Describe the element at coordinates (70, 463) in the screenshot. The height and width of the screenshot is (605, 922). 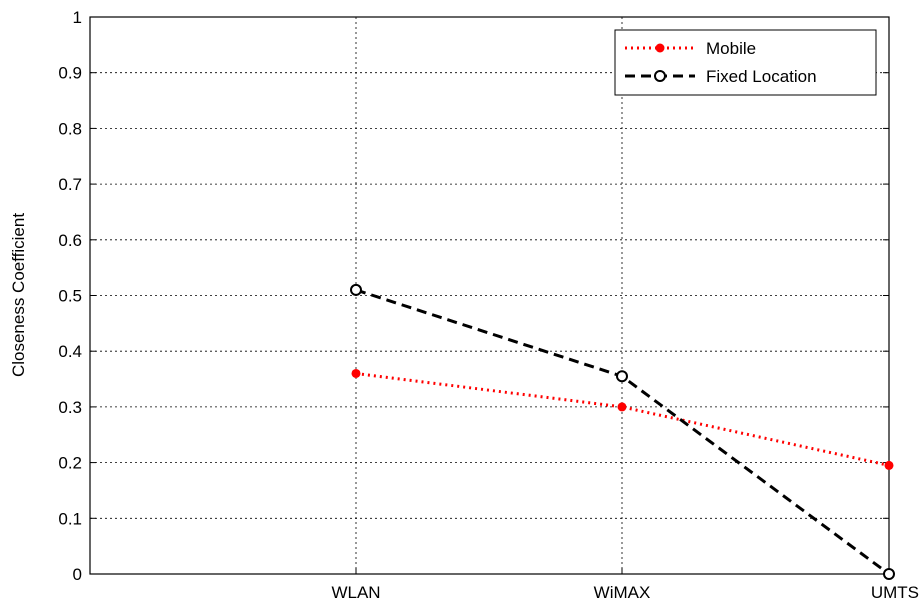
I see `y-tick-label: 0.2` at that location.